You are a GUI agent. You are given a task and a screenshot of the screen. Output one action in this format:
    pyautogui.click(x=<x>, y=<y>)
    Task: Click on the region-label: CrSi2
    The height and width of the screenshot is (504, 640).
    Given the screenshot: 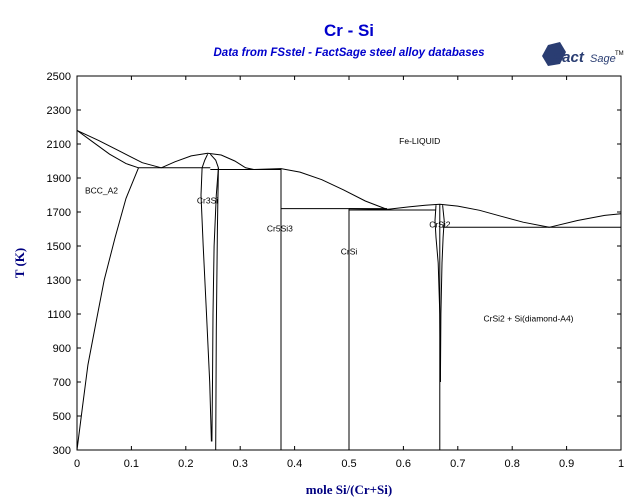 What is the action you would take?
    pyautogui.click(x=440, y=224)
    